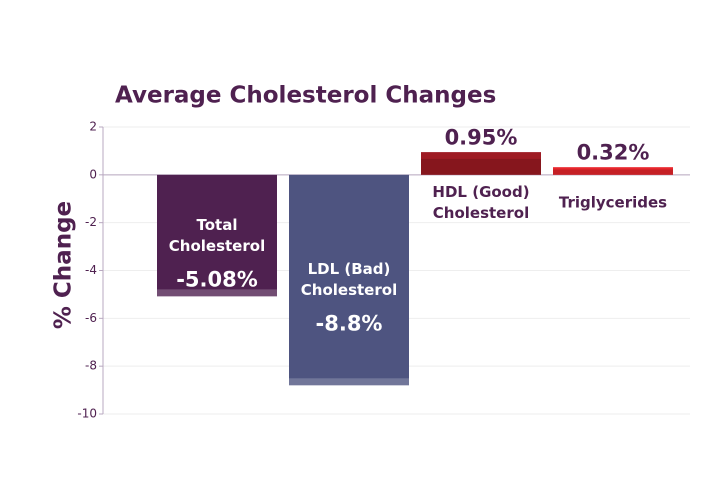 Image resolution: width=720 pixels, height=486 pixels. Describe the element at coordinates (91, 366) in the screenshot. I see `y-tick-label: -8` at that location.